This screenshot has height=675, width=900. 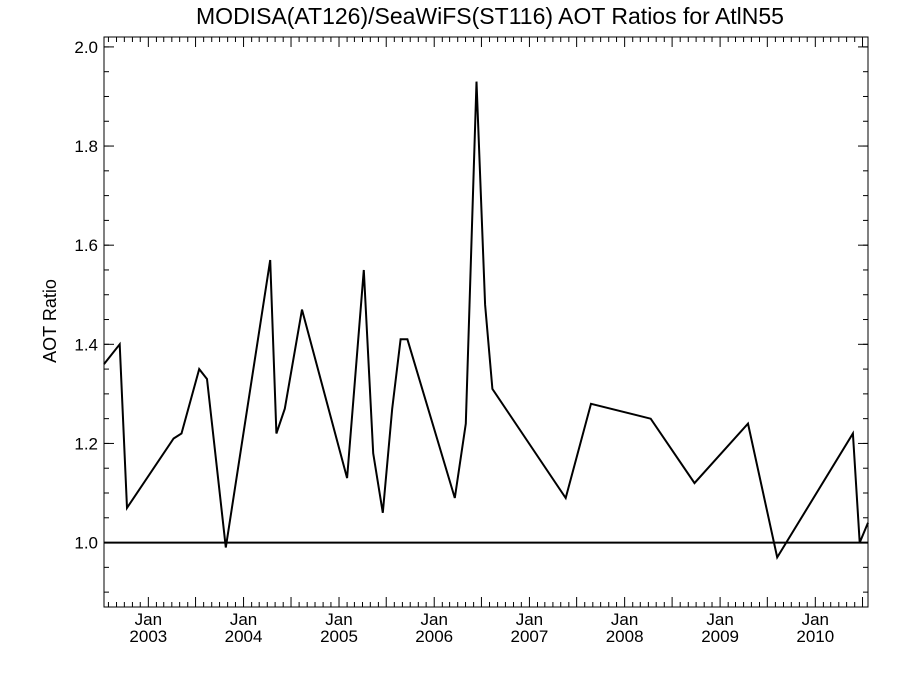 What do you see at coordinates (339, 636) in the screenshot?
I see `x-tick-label-year: 2005` at bounding box center [339, 636].